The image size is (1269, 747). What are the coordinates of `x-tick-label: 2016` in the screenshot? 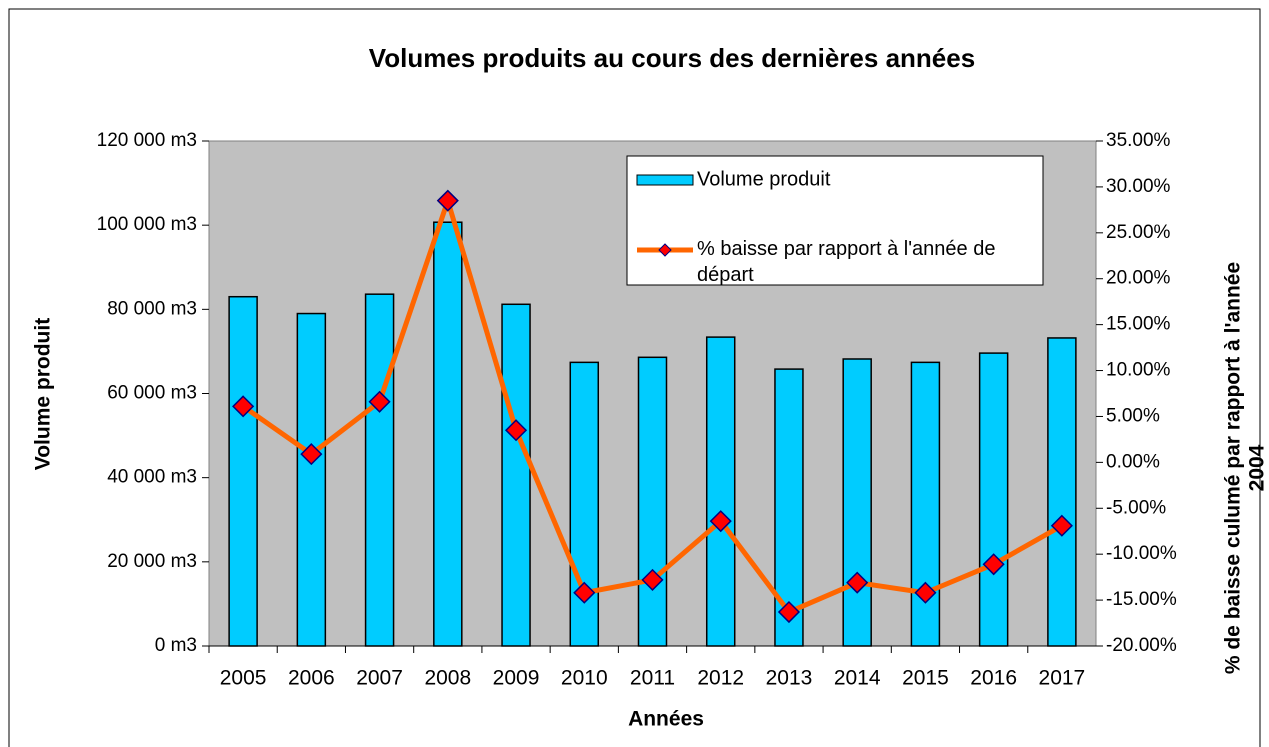 It's located at (993, 678).